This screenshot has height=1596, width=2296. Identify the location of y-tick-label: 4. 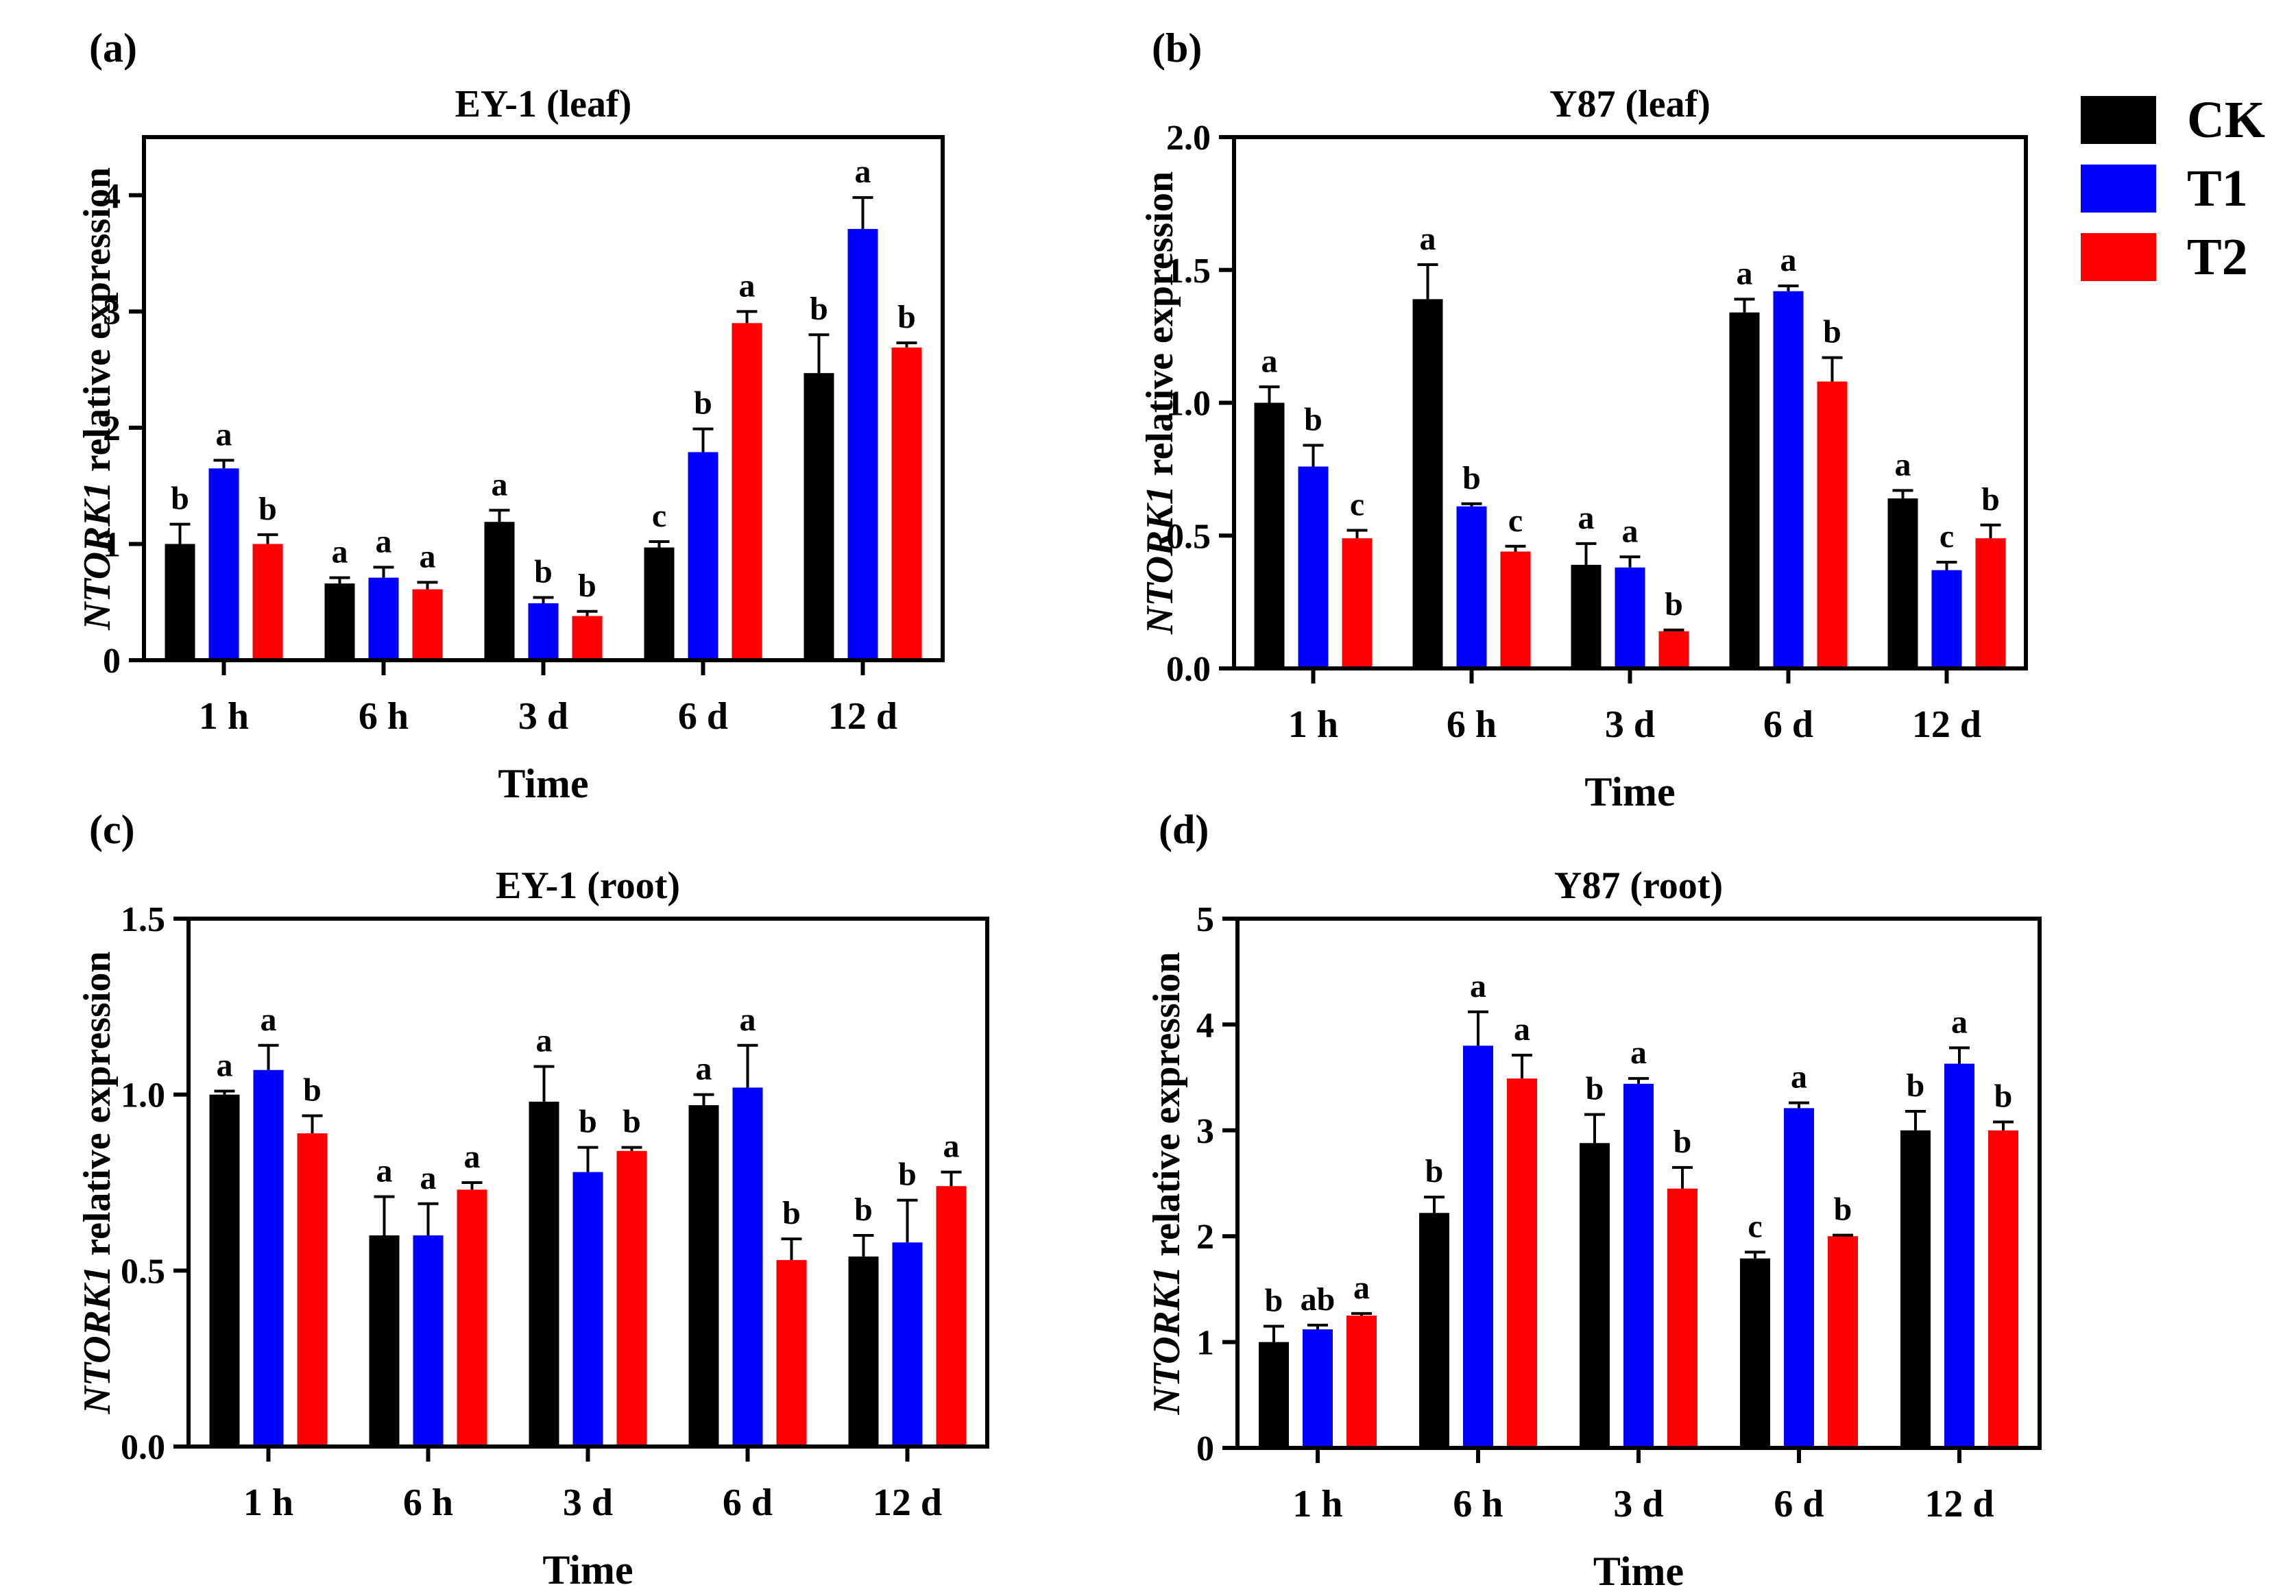
(1205, 1025).